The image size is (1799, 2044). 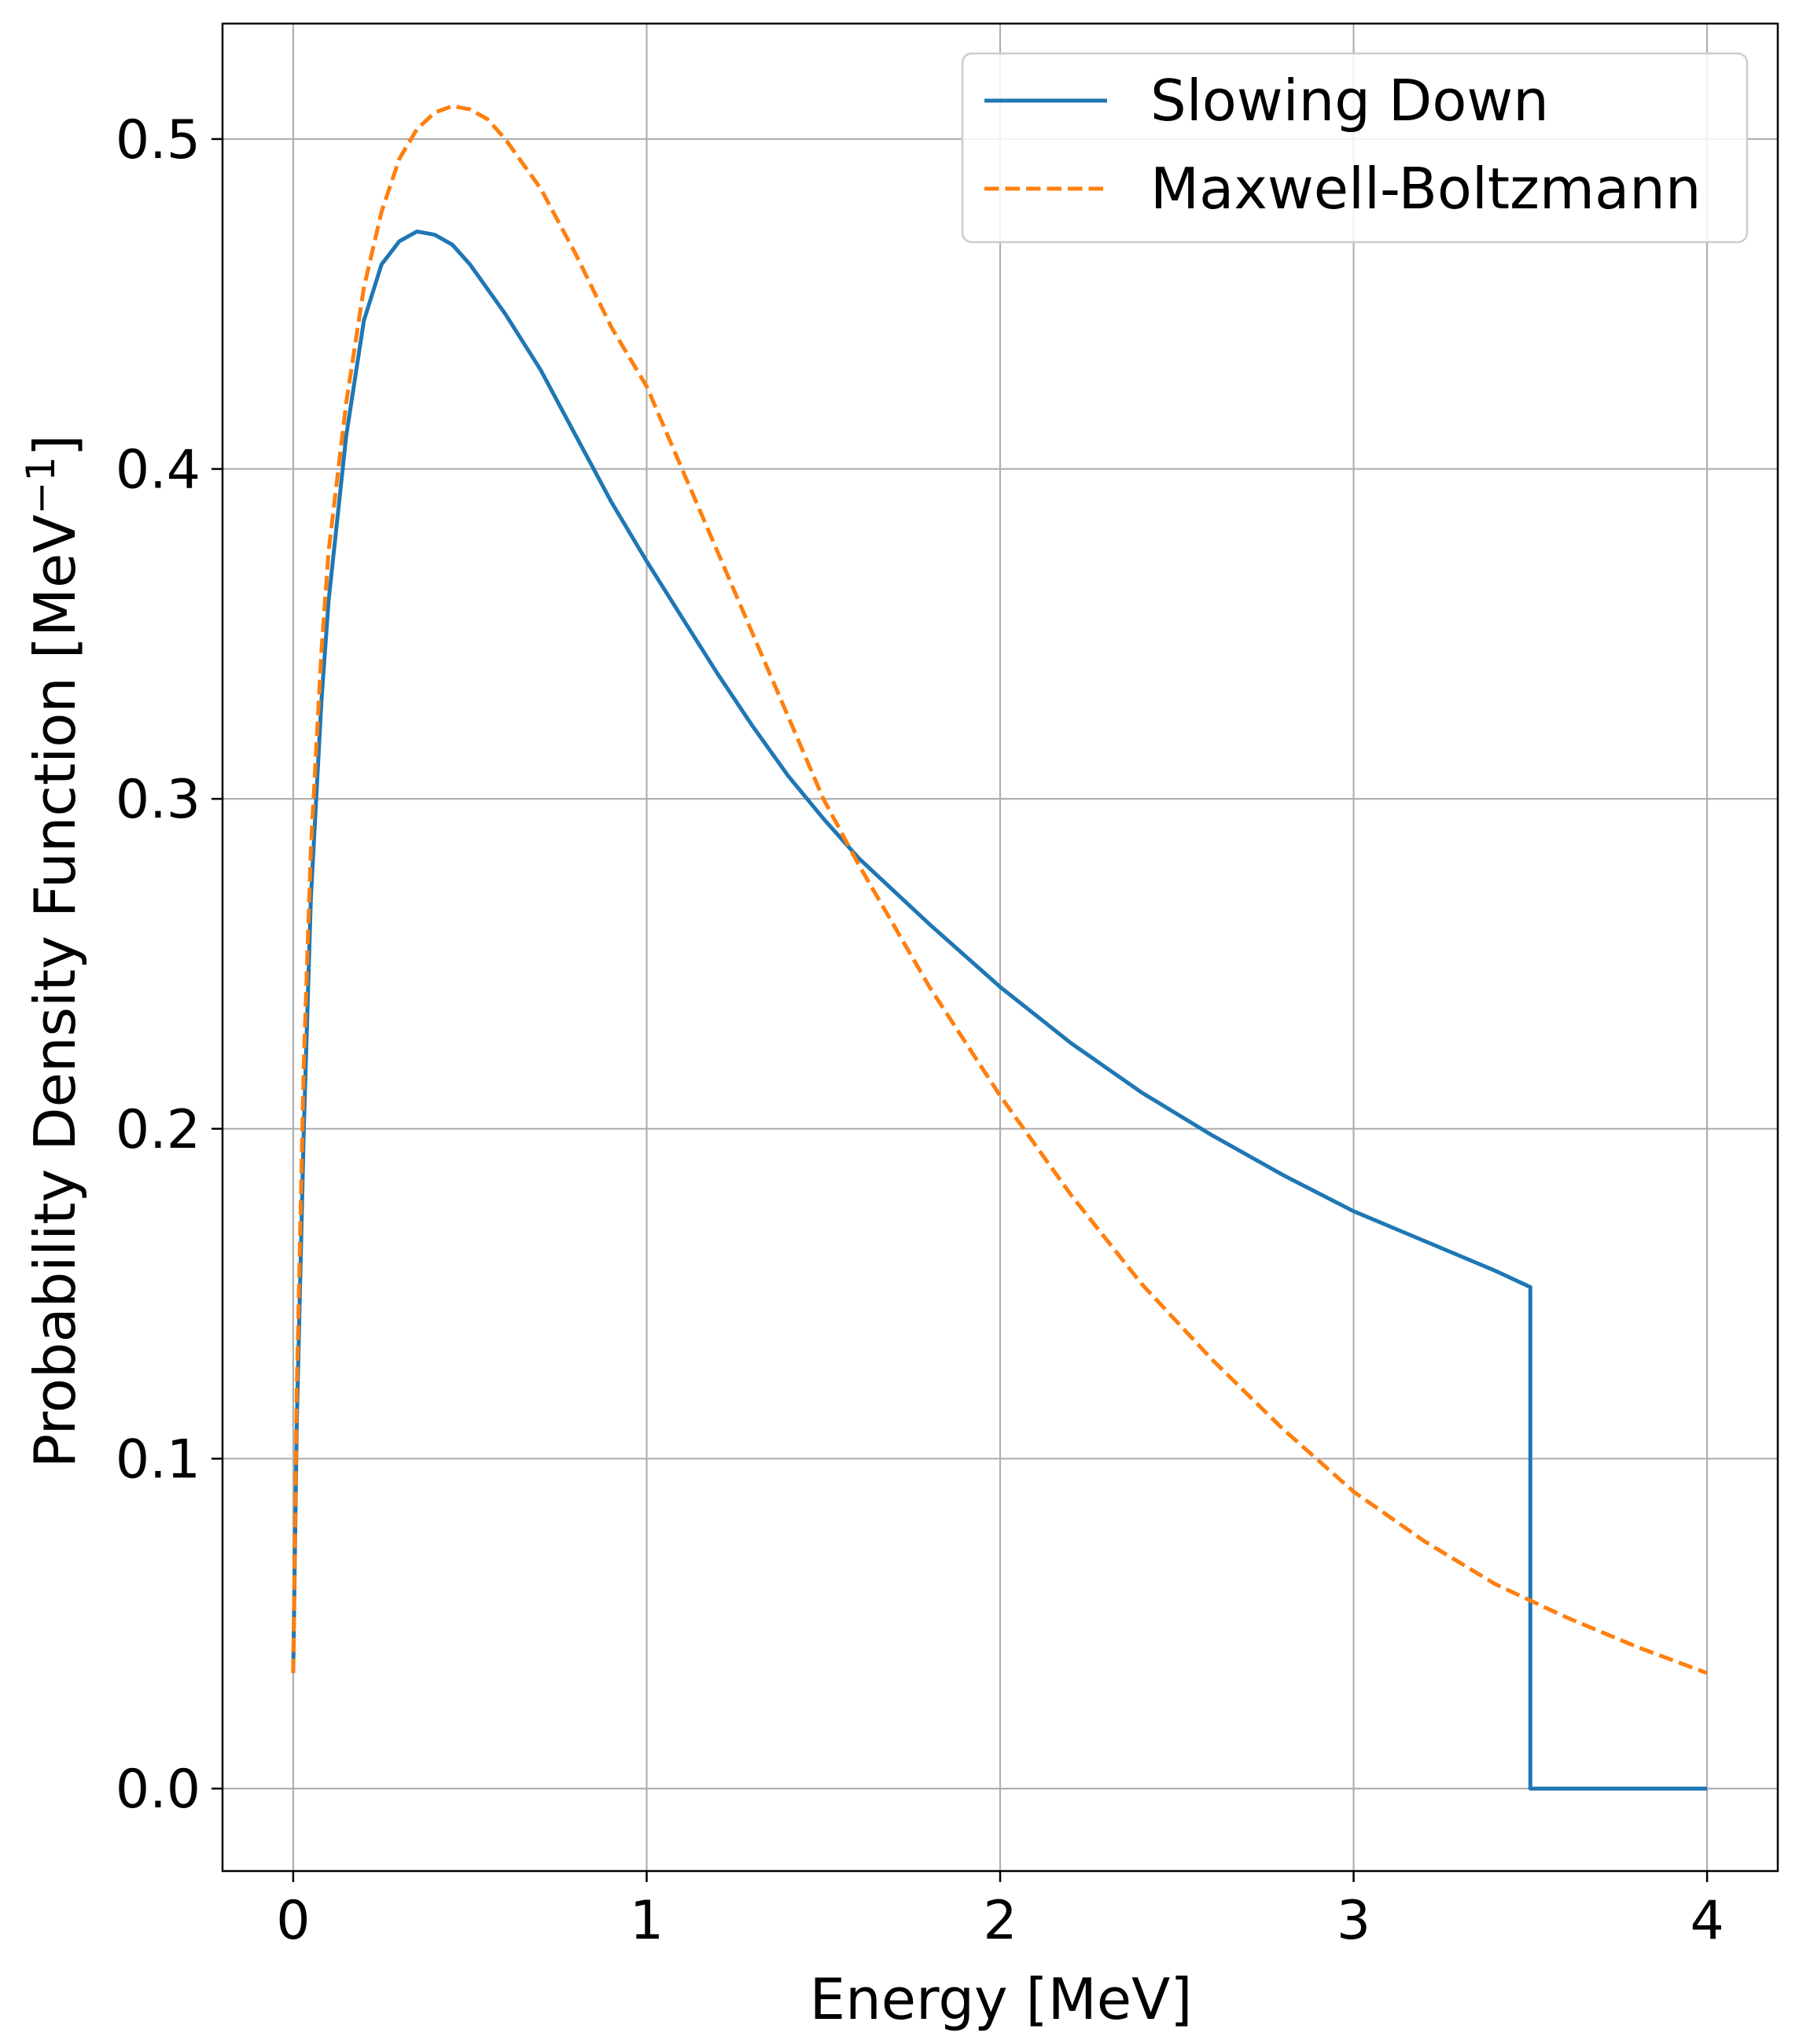 What do you see at coordinates (1000, 1921) in the screenshot?
I see `x-tick-label: 2` at bounding box center [1000, 1921].